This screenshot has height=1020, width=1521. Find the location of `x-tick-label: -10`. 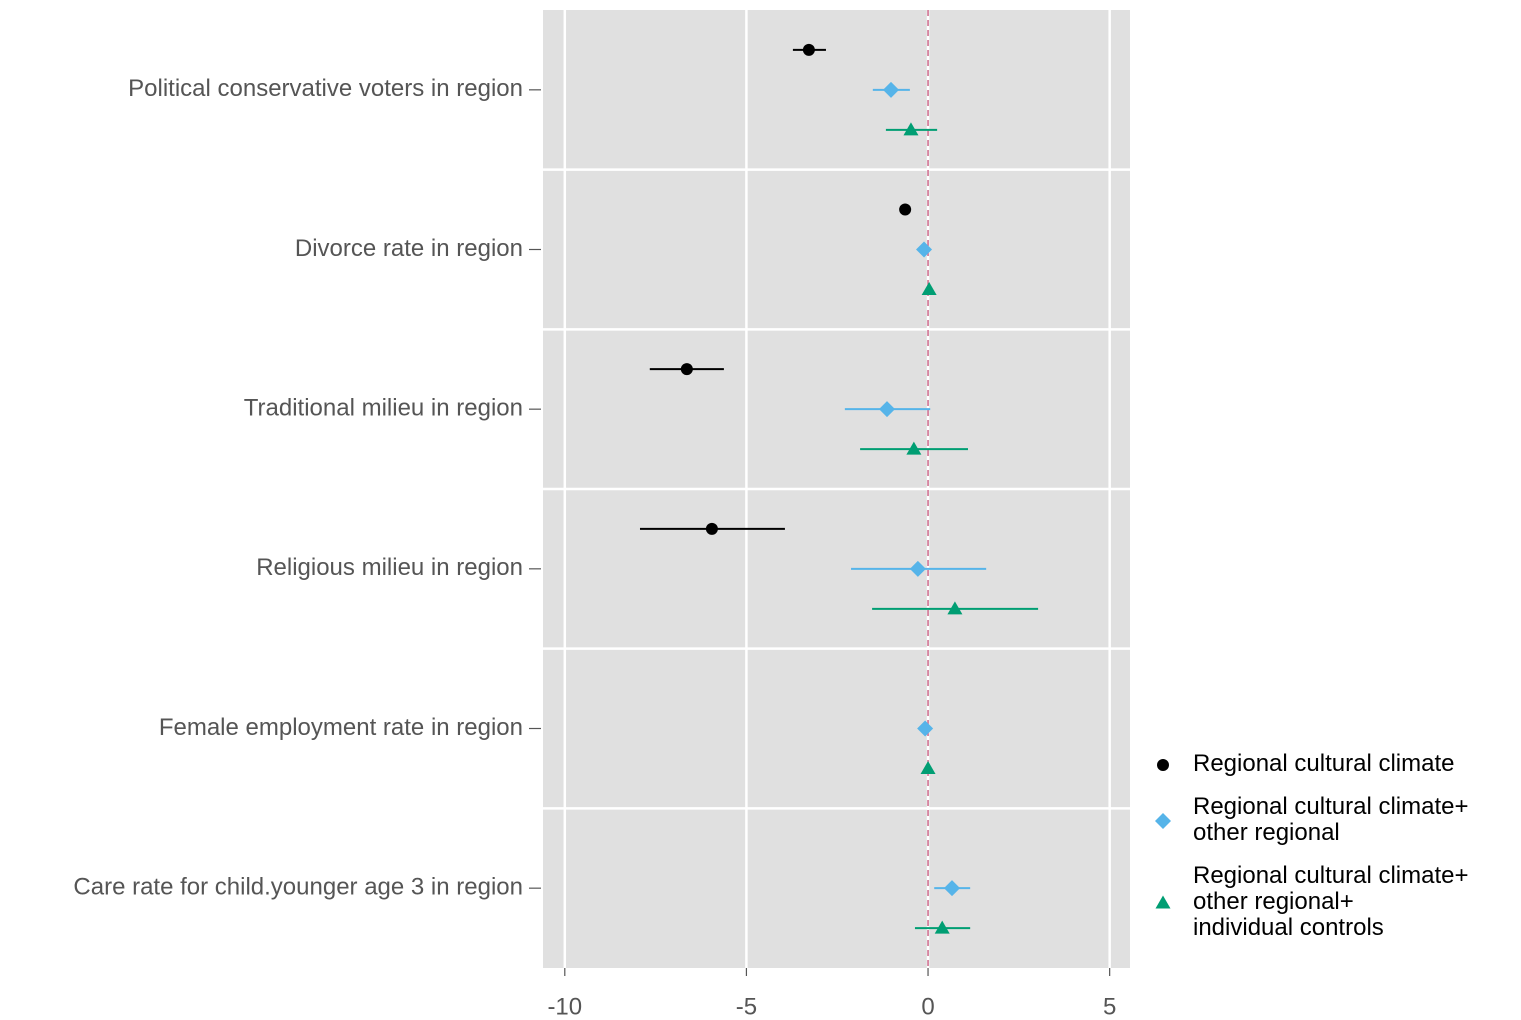

x-tick-label: -10 is located at coordinates (564, 1006).